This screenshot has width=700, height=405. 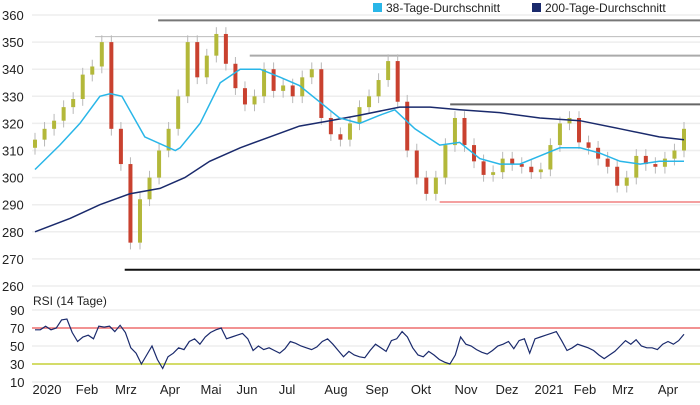 I want to click on legend-label-ma38: 38-Tage-Durchschnitt, so click(x=443, y=8).